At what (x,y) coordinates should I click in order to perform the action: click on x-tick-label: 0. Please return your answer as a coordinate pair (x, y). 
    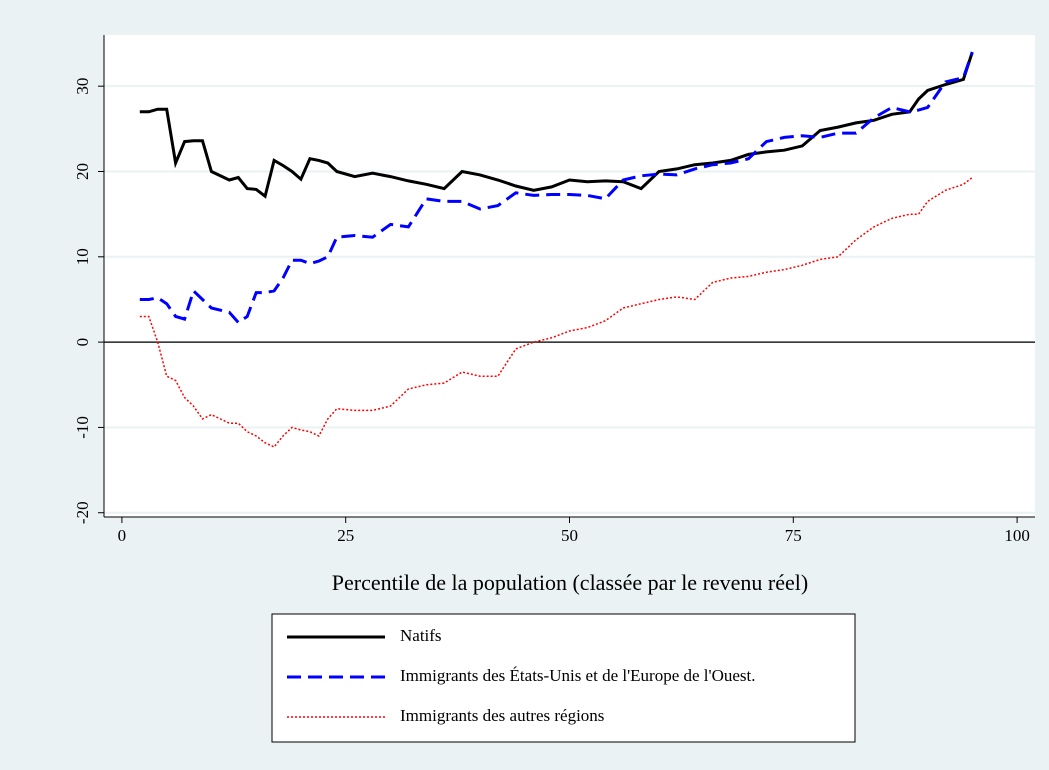
    Looking at the image, I should click on (122, 535).